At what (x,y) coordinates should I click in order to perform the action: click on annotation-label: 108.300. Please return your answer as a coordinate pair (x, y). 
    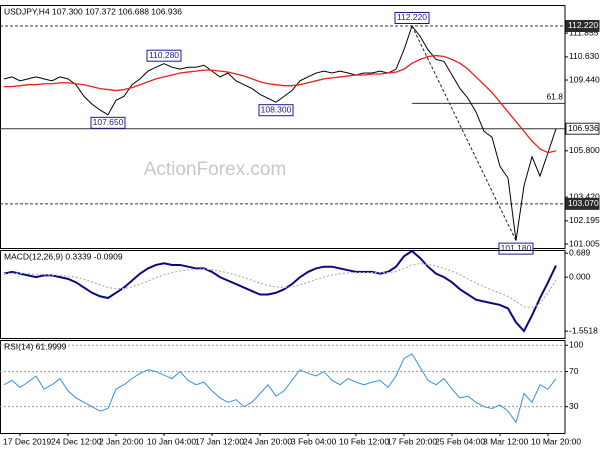
    Looking at the image, I should click on (276, 109).